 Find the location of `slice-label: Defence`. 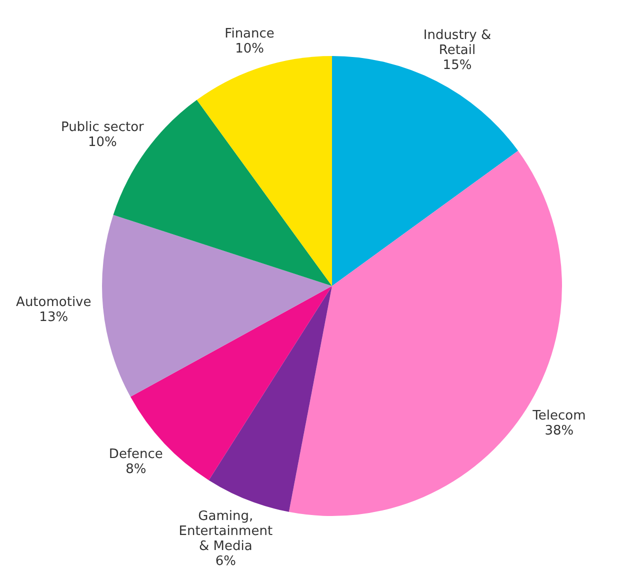

slice-label: Defence is located at coordinates (135, 454).